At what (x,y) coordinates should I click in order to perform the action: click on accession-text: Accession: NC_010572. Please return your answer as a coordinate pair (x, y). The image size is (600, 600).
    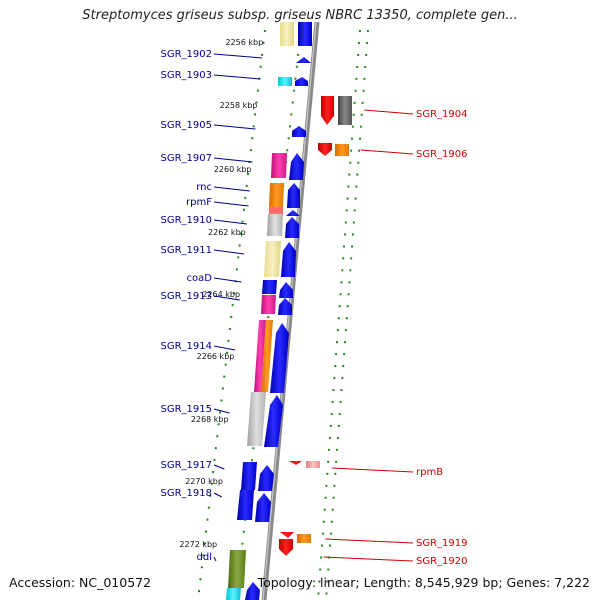
    Looking at the image, I should click on (80, 582).